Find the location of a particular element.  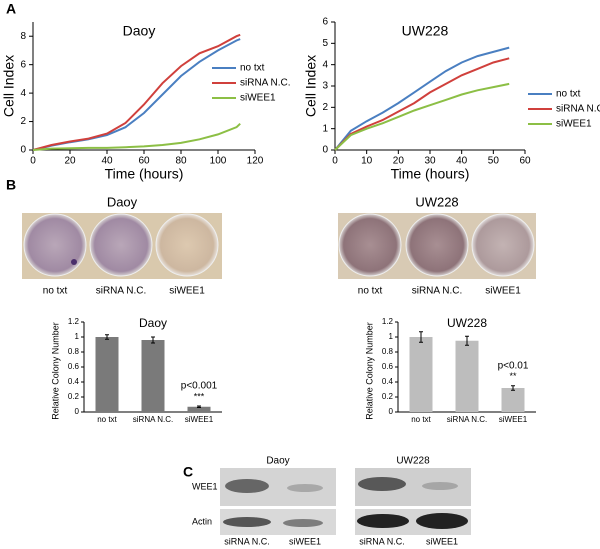

photos is located at coordinates (279, 246).